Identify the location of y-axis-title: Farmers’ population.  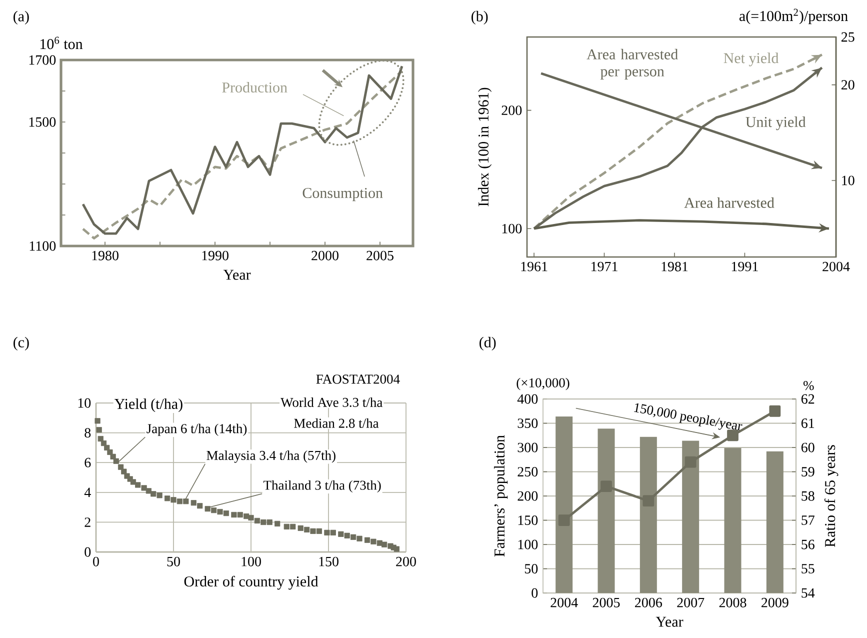
(501, 496).